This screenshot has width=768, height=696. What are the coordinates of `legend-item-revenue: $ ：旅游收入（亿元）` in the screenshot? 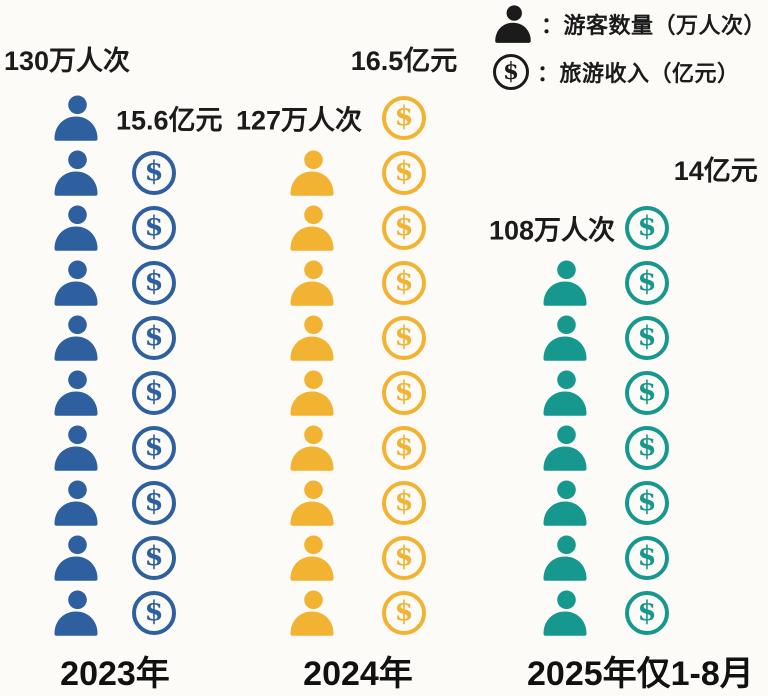 It's located at (629, 72).